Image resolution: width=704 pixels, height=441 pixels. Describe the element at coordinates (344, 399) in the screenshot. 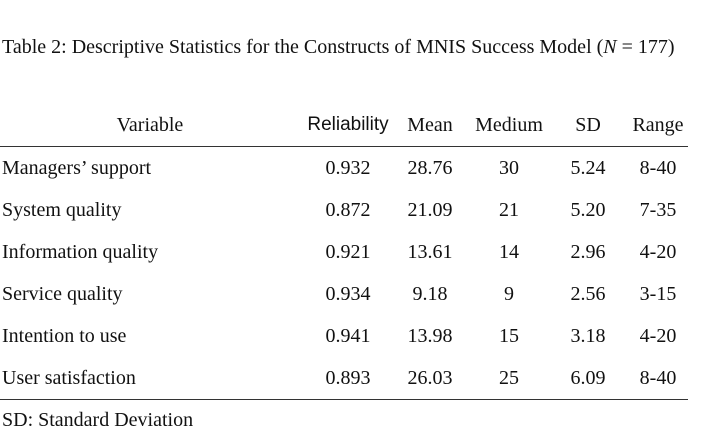

I see `table-bottom-rule` at that location.